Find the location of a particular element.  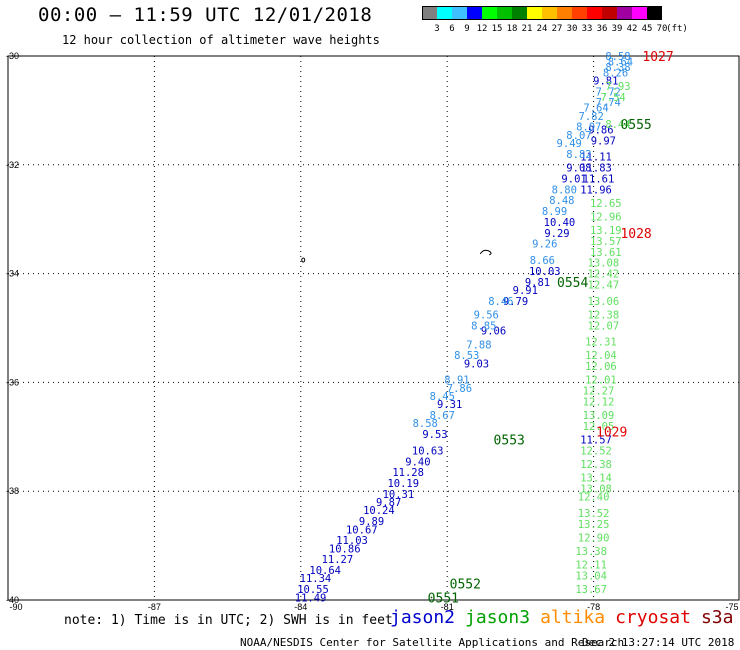

wave-height-value: 8.38 is located at coordinates (617, 68).